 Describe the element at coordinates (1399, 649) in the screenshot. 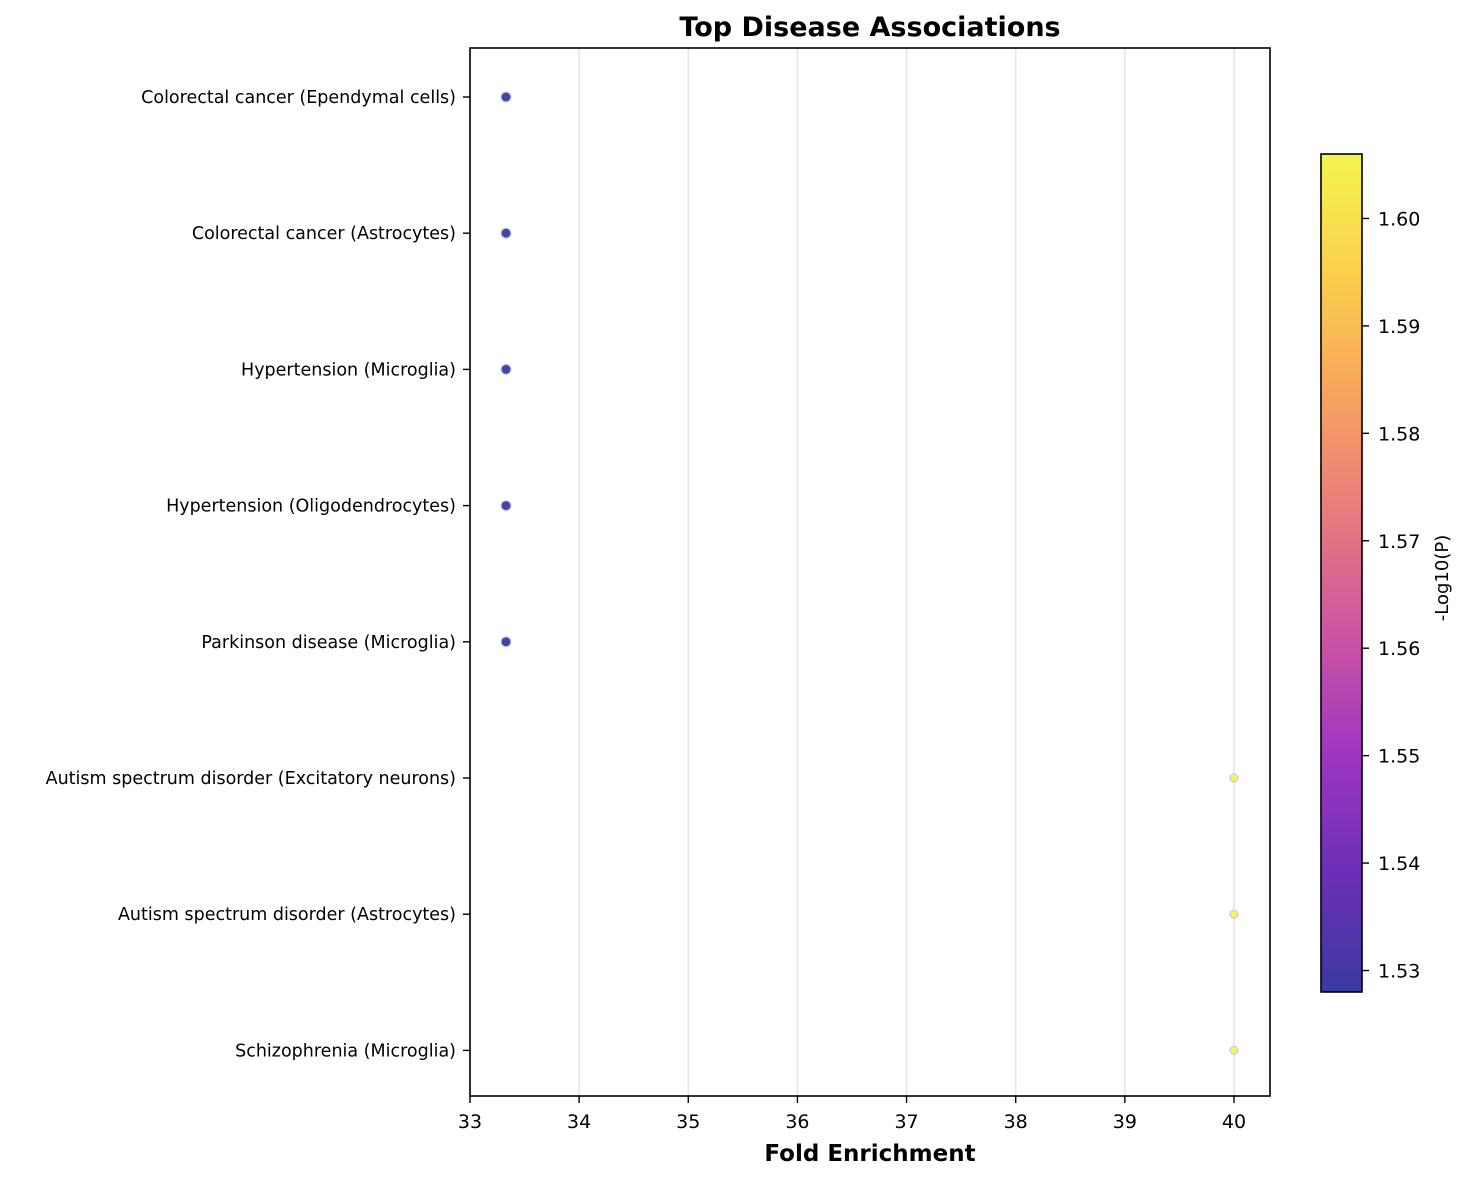

I see `colorbar-tick-label: 1.56` at that location.